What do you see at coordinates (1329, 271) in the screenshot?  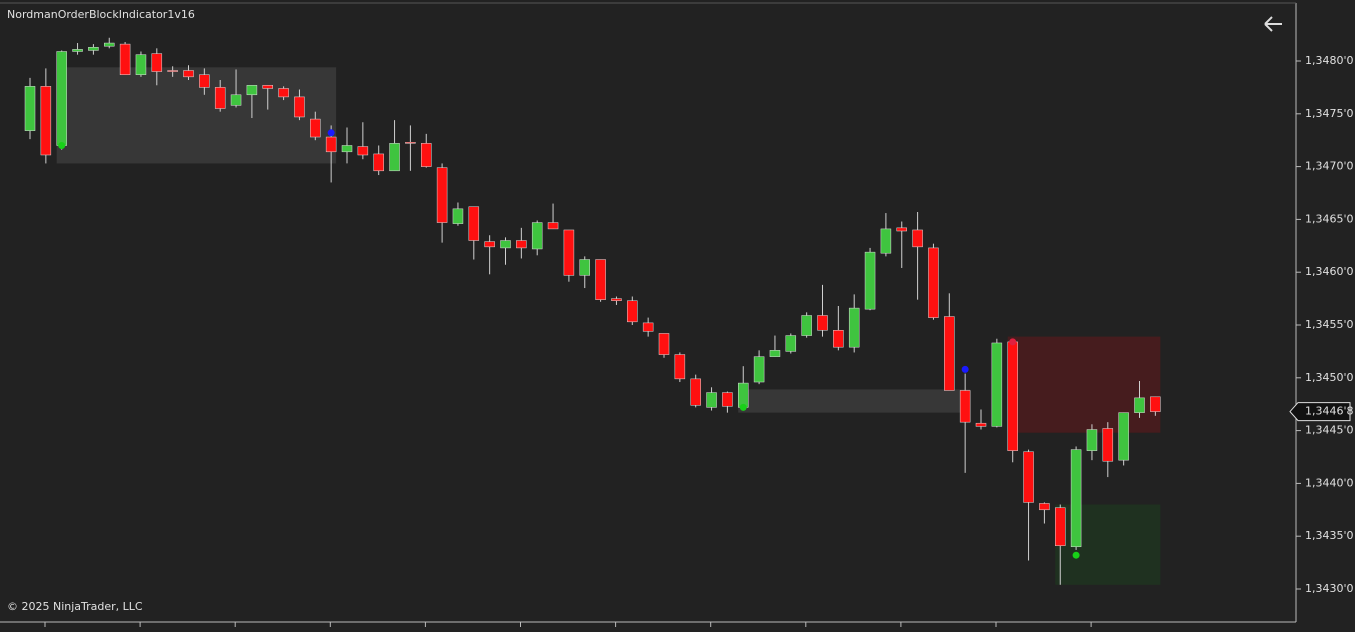 I see `y-tick-label: 1,3460'0` at bounding box center [1329, 271].